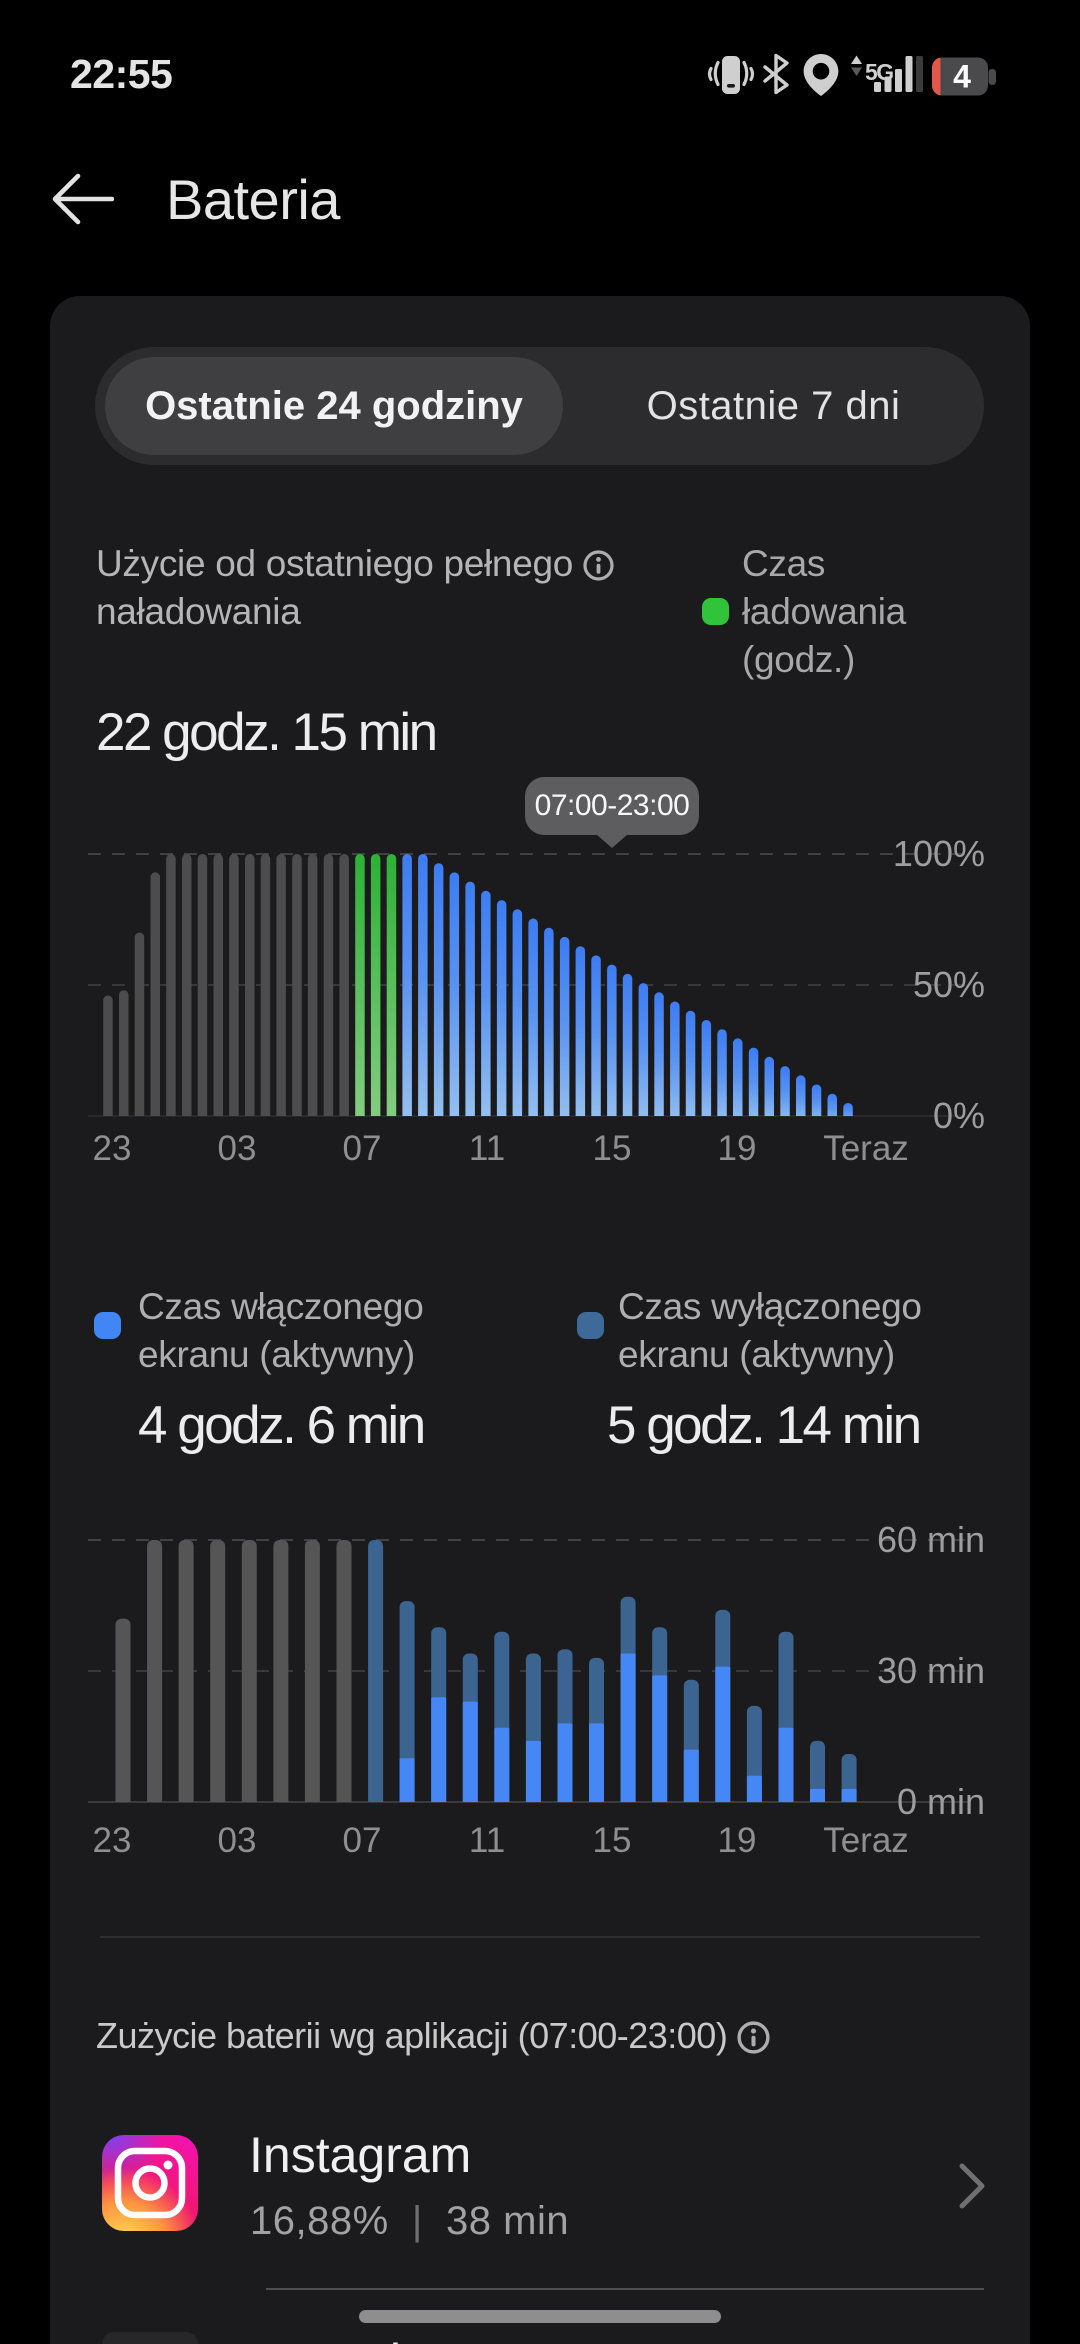 Image resolution: width=1080 pixels, height=2344 pixels. Describe the element at coordinates (931, 1670) in the screenshot. I see `svg-text: 30 min` at that location.